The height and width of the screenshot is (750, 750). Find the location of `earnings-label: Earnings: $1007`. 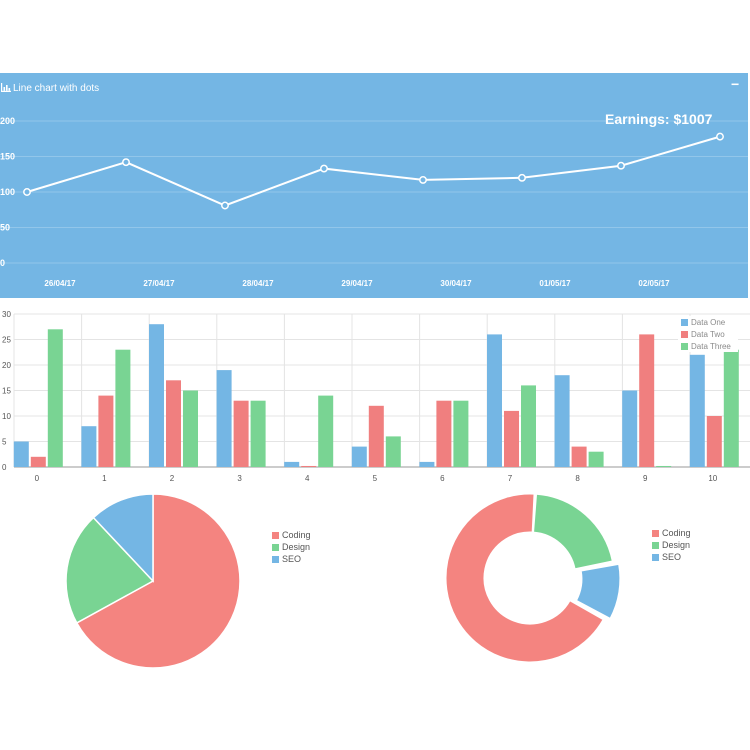

earnings-label: Earnings: $1007 is located at coordinates (659, 119).